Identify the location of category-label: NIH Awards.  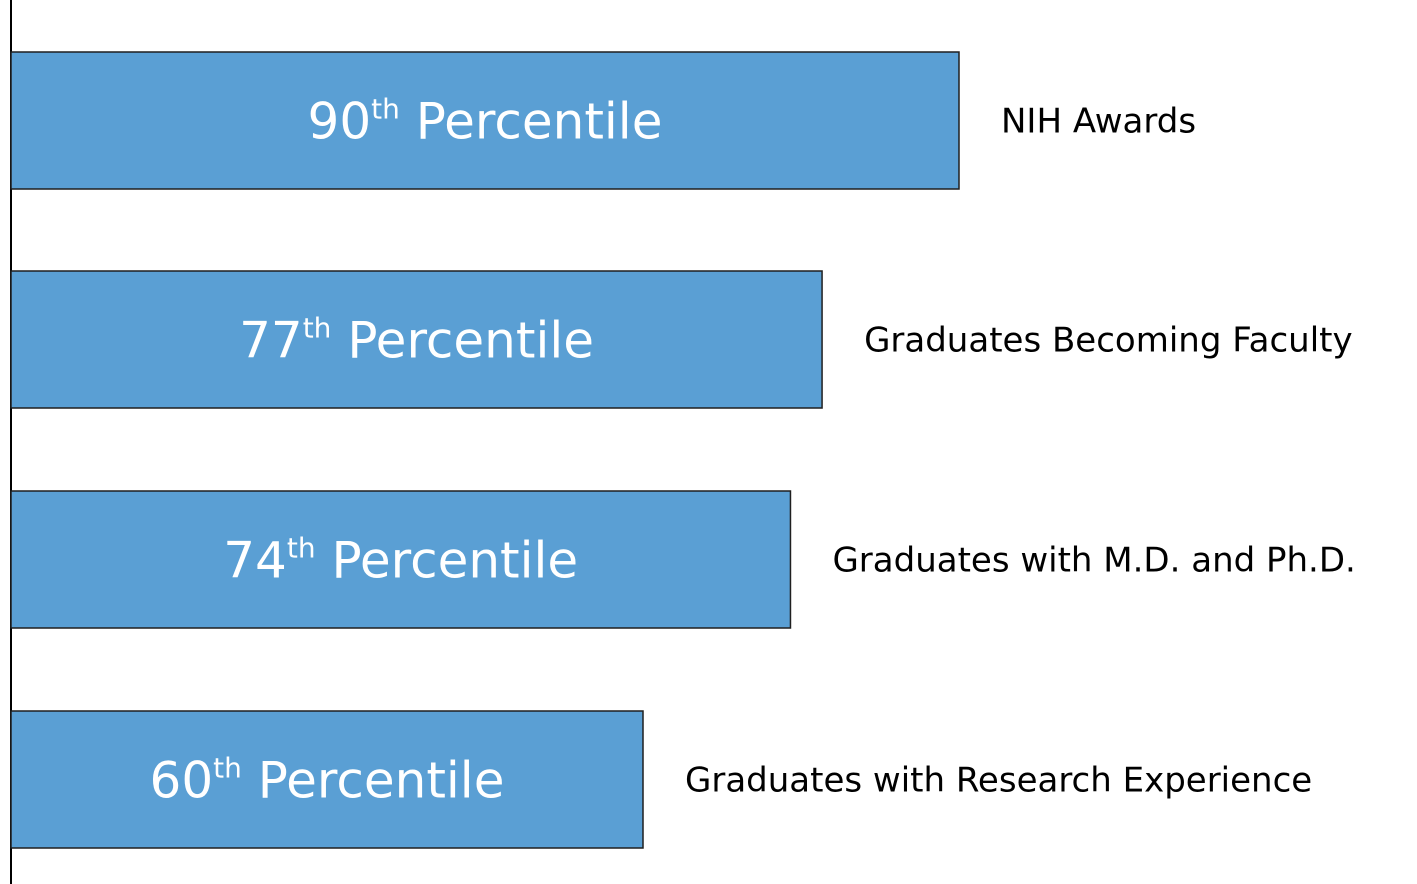
(1098, 122).